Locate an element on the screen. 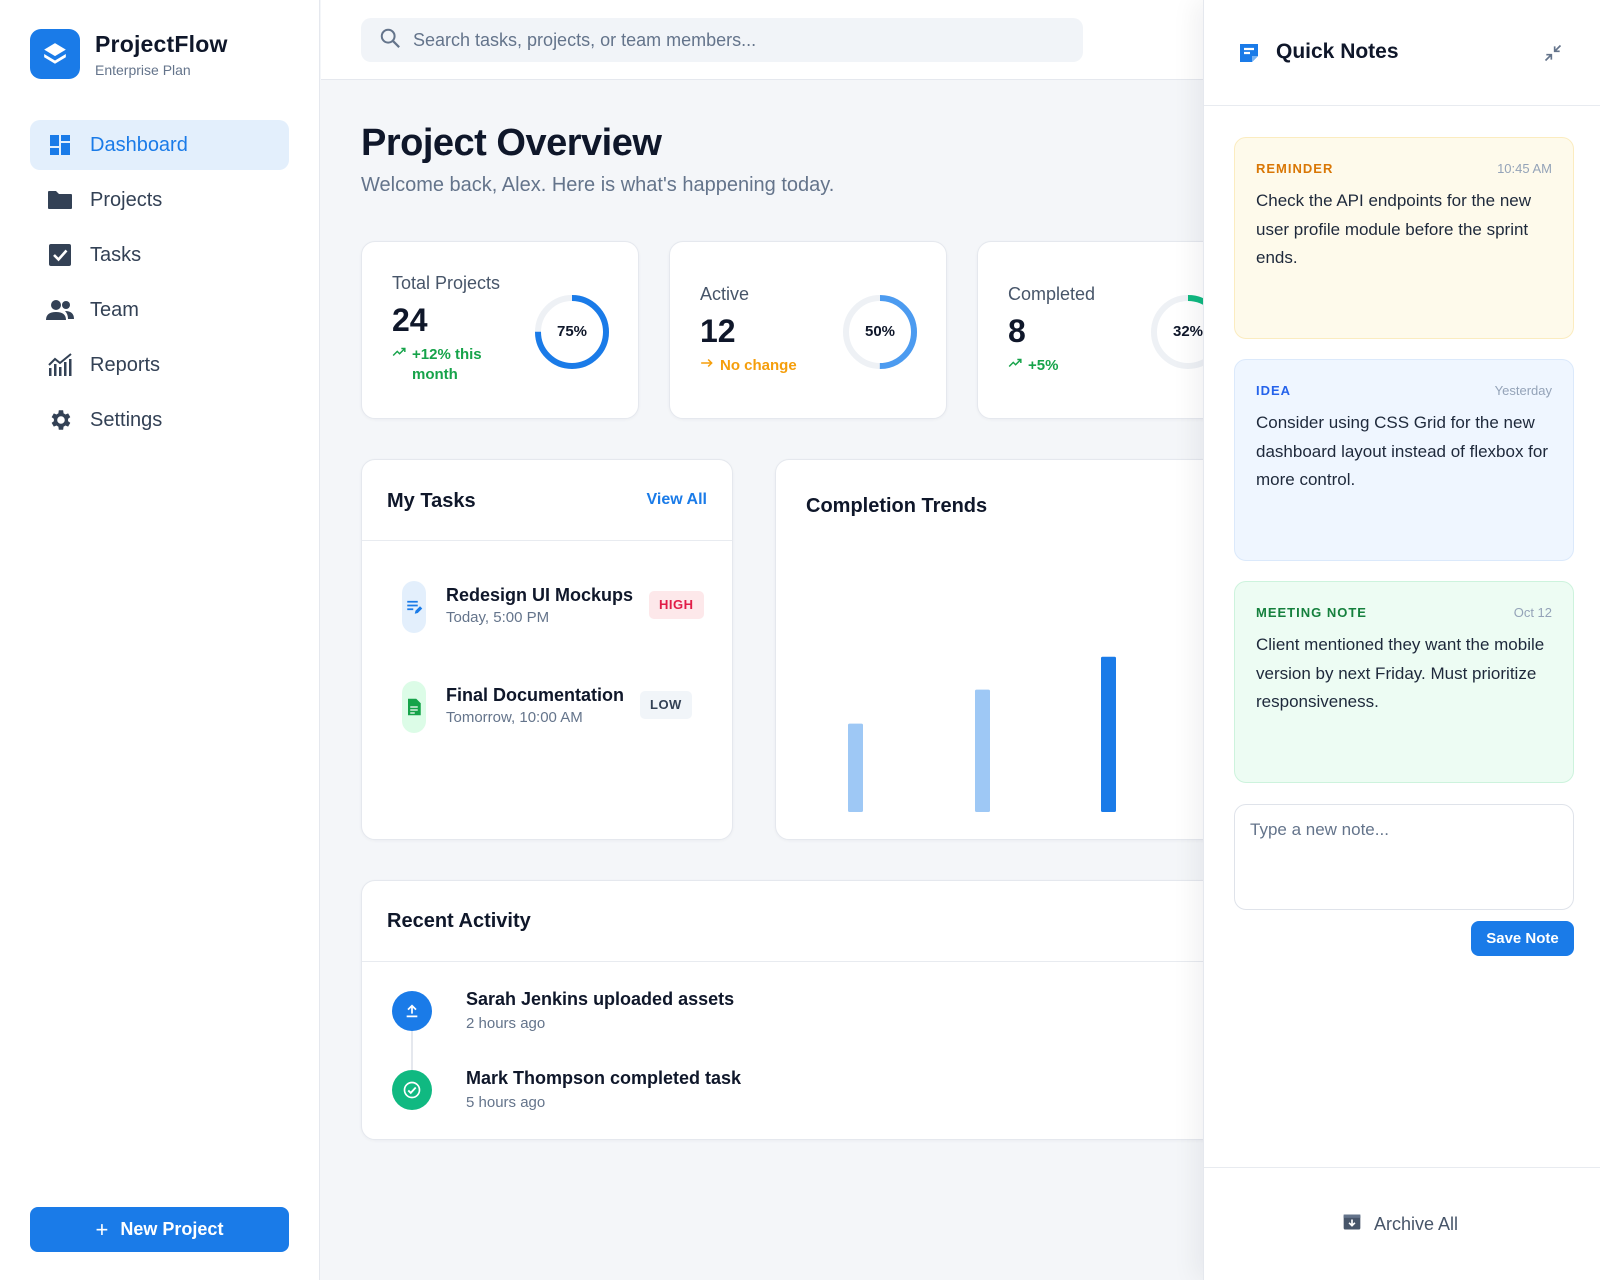 The width and height of the screenshot is (1600, 1280). archive-all-button: Archive All is located at coordinates (1400, 1224).